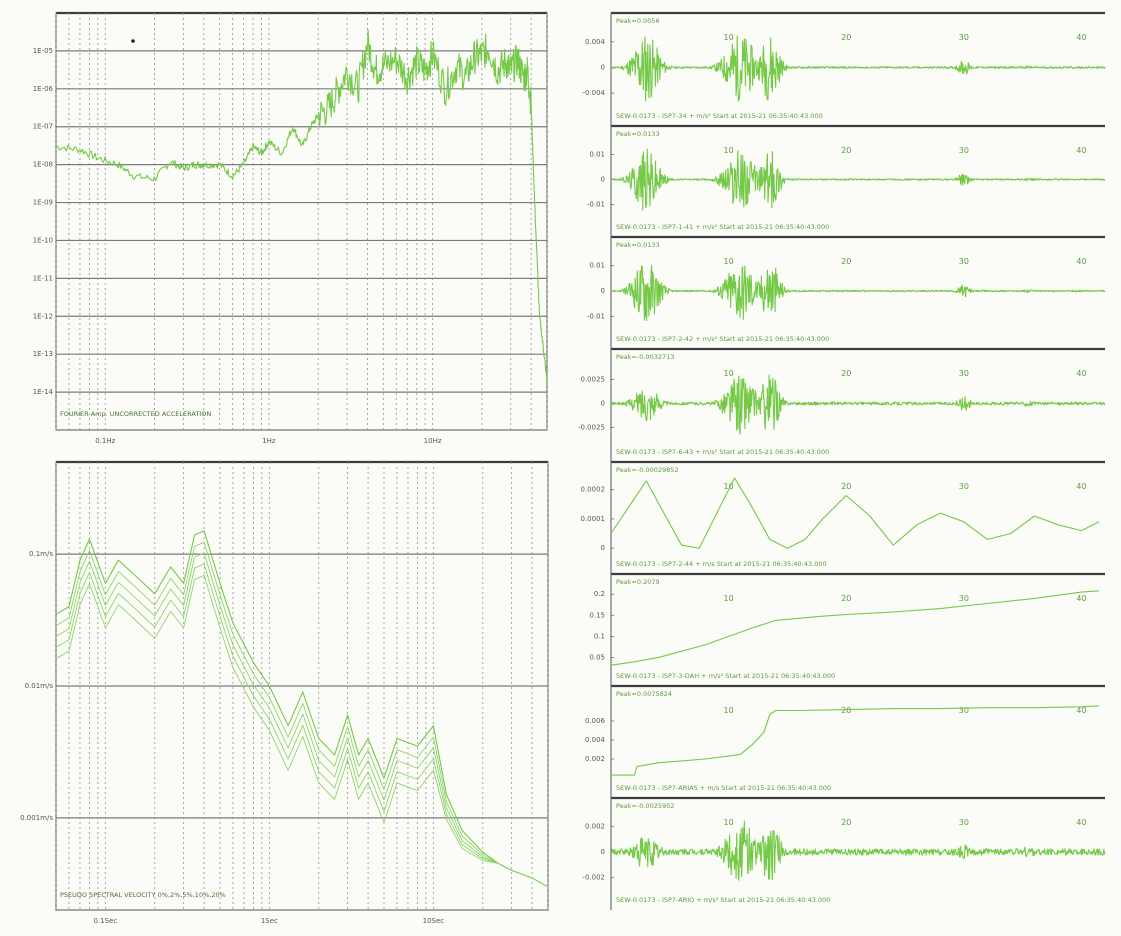 This screenshot has width=1121, height=936. Describe the element at coordinates (599, 594) in the screenshot. I see `panel-y-tick: 0.2` at that location.